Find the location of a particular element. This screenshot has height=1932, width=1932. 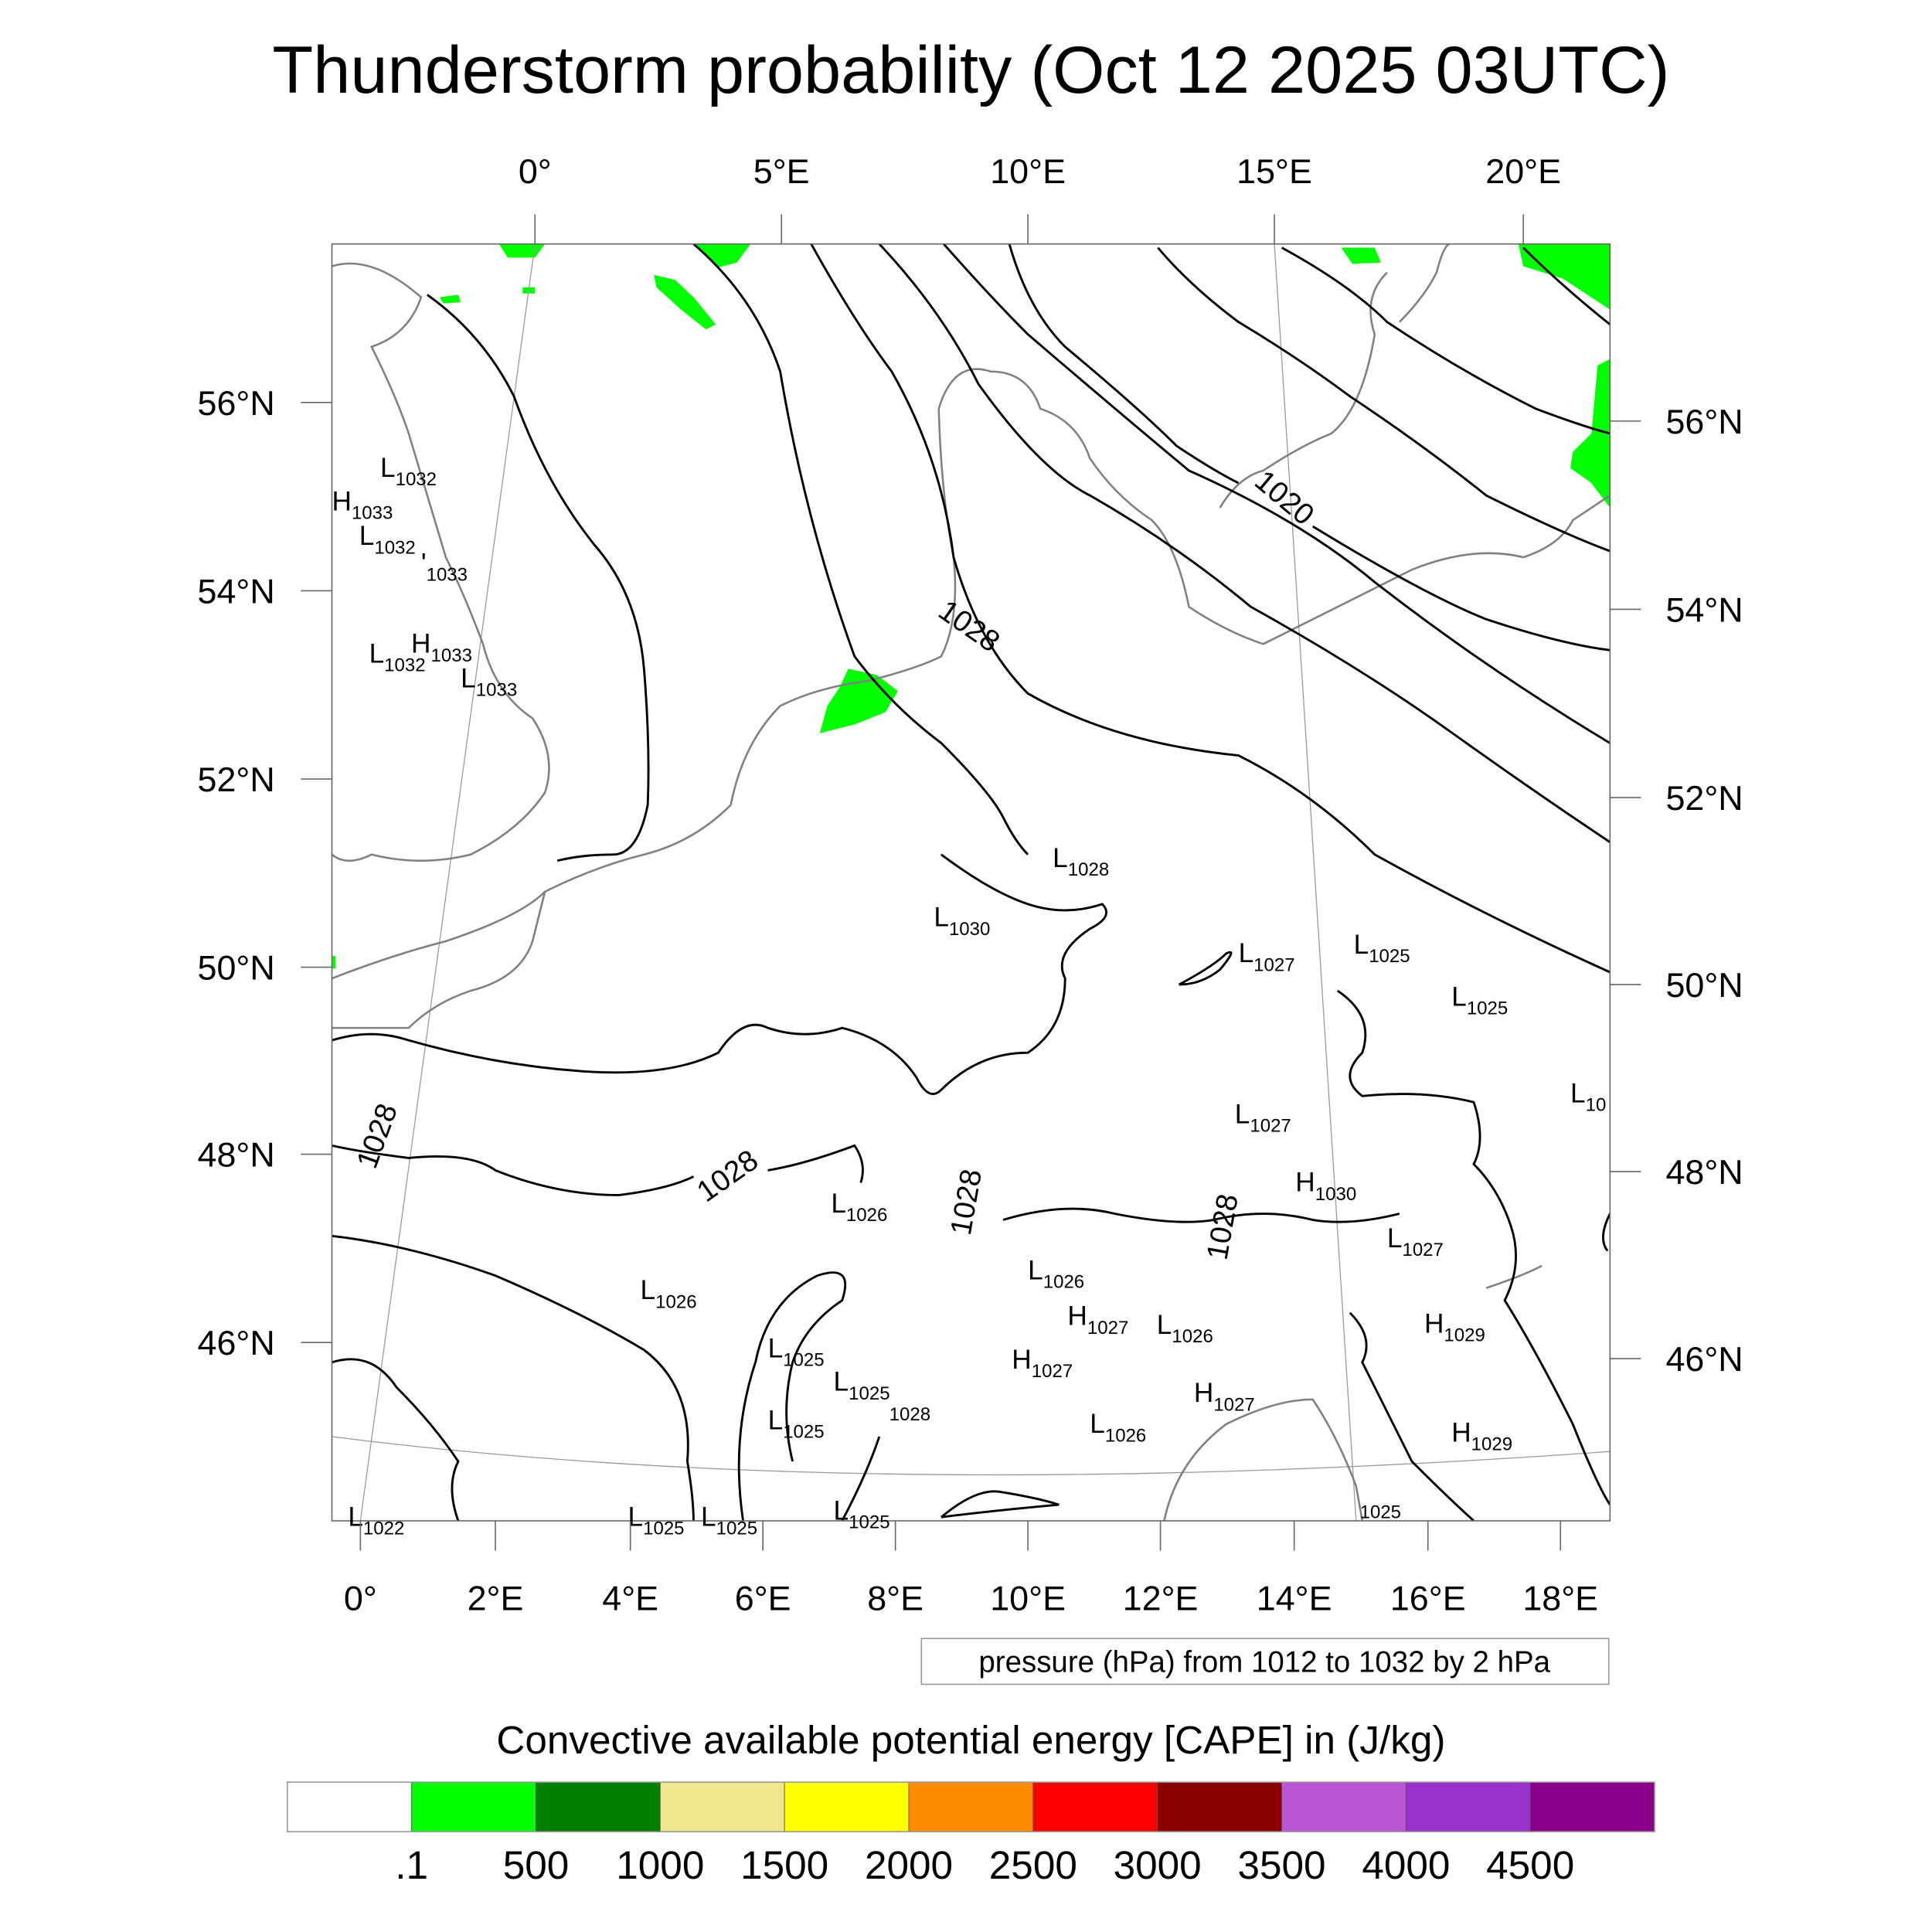

top-lon-label: 10°E is located at coordinates (1028, 171).